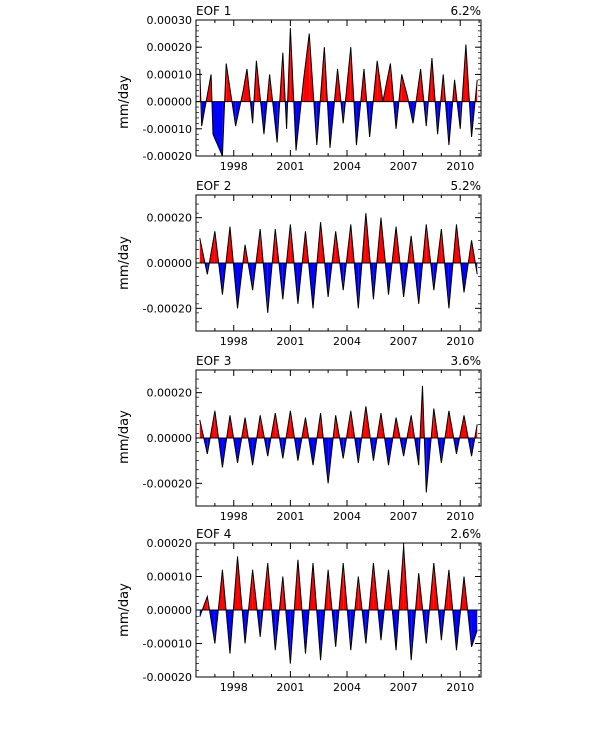  What do you see at coordinates (466, 534) in the screenshot?
I see `panel-variance: 2.6%` at bounding box center [466, 534].